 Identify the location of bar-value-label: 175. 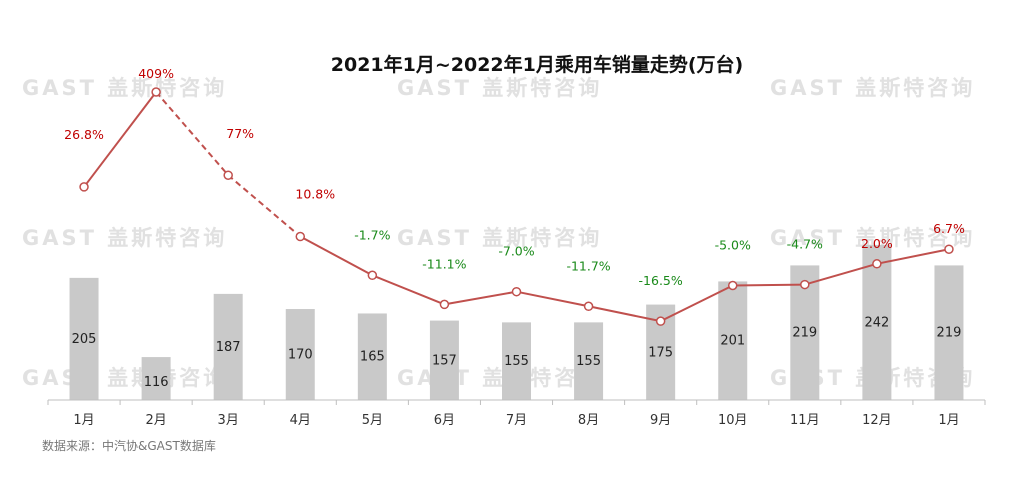
(660, 352).